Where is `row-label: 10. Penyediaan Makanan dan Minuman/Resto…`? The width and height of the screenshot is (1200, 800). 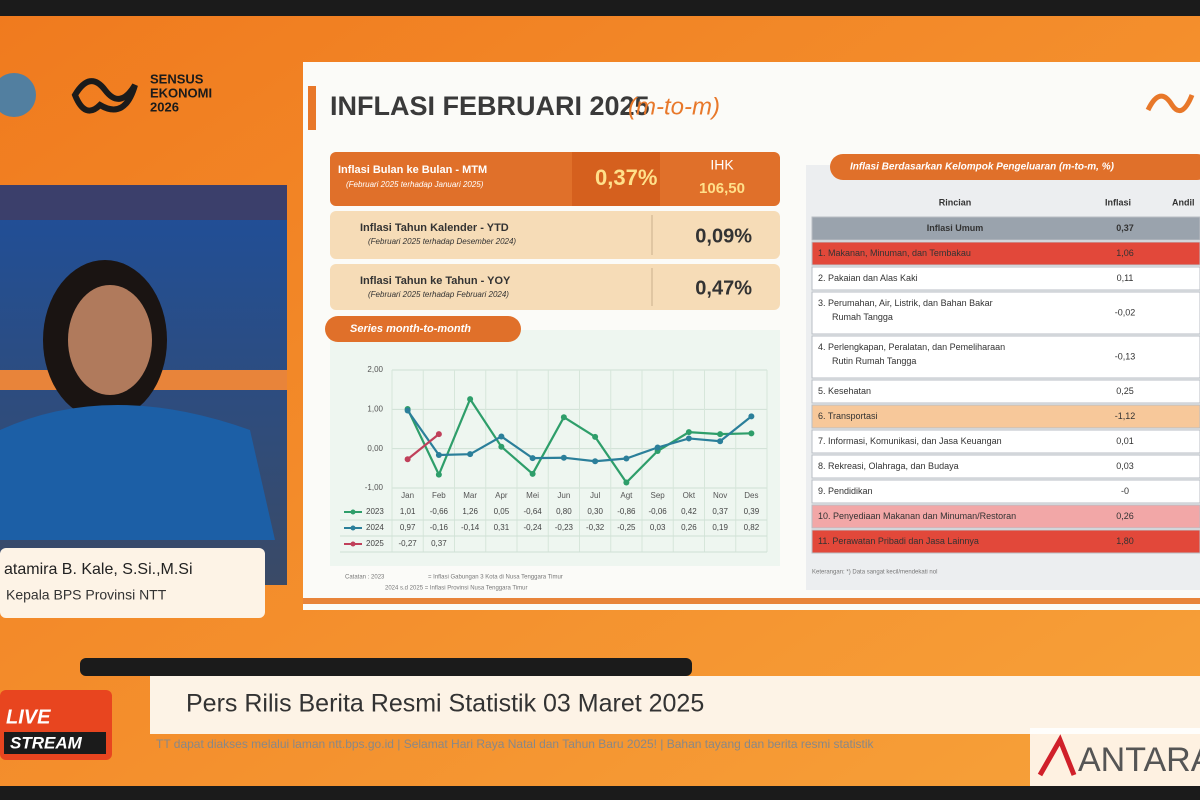
row-label: 10. Penyediaan Makanan dan Minuman/Resto… is located at coordinates (917, 516).